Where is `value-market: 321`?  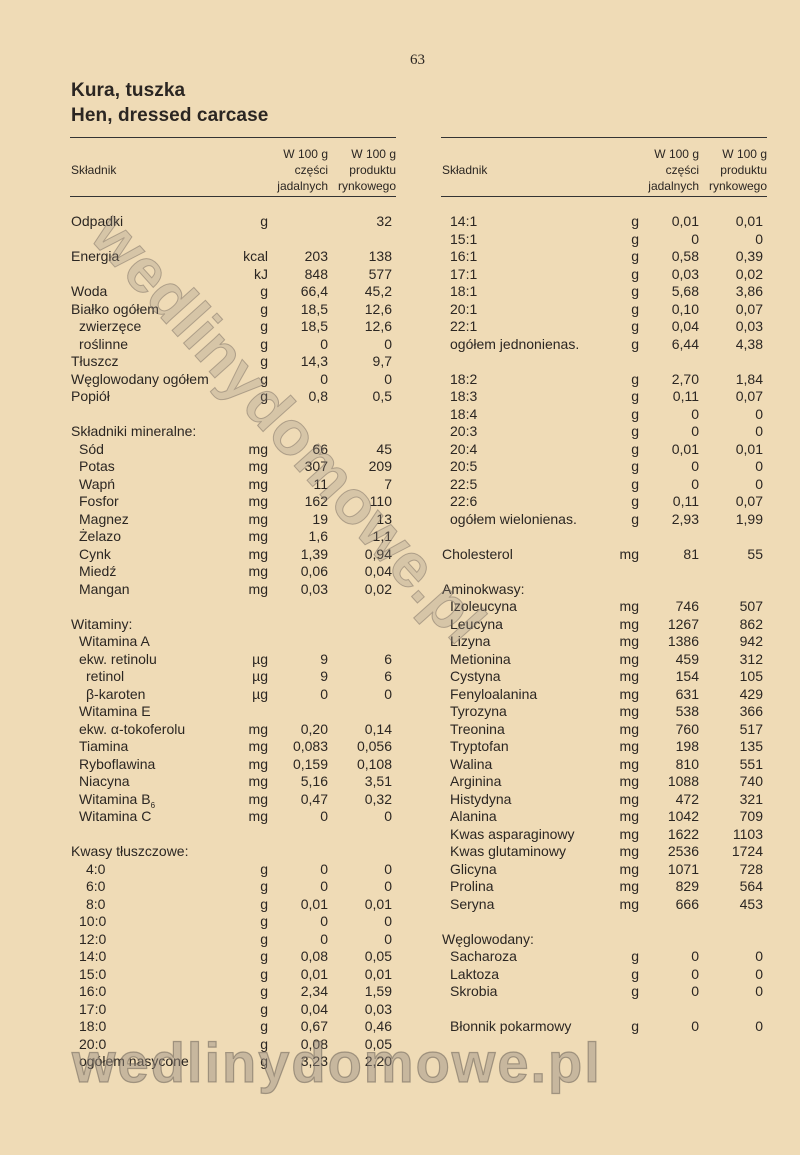 value-market: 321 is located at coordinates (751, 798).